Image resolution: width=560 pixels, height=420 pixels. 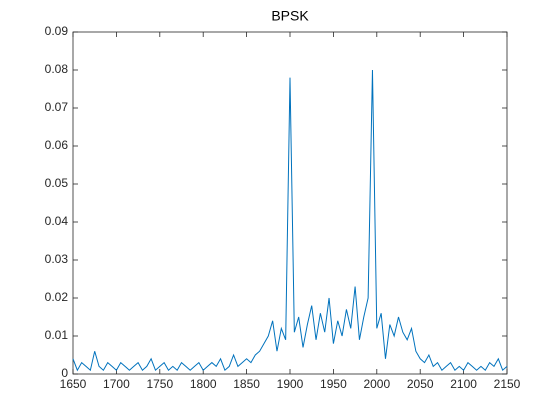 I want to click on y-tick-label: 0.03, so click(x=57, y=259).